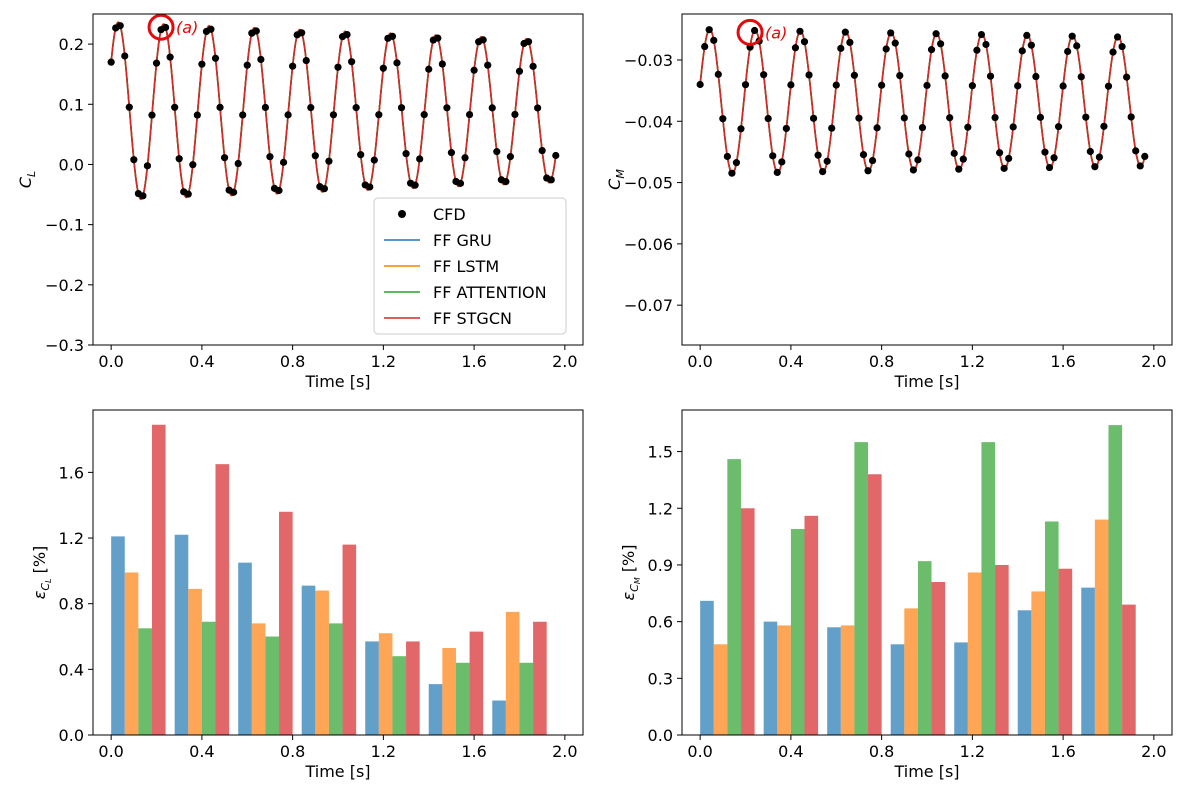 The image size is (1196, 796). Describe the element at coordinates (449, 214) in the screenshot. I see `legend-label: CFD` at that location.